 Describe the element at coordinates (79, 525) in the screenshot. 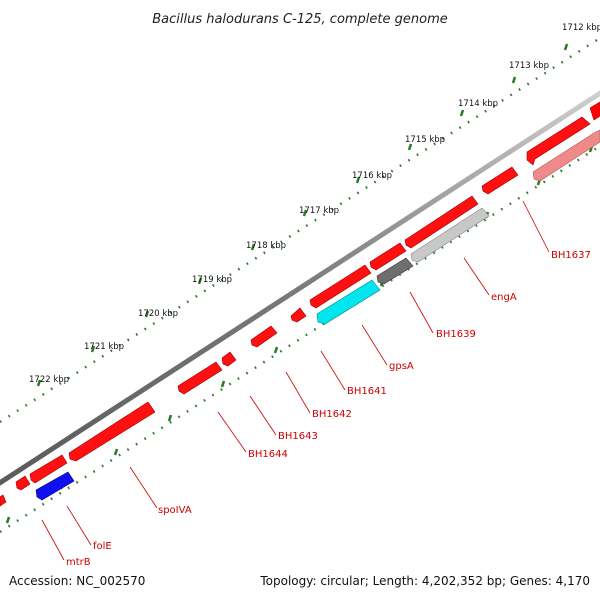

I see `leader-line-fole` at that location.